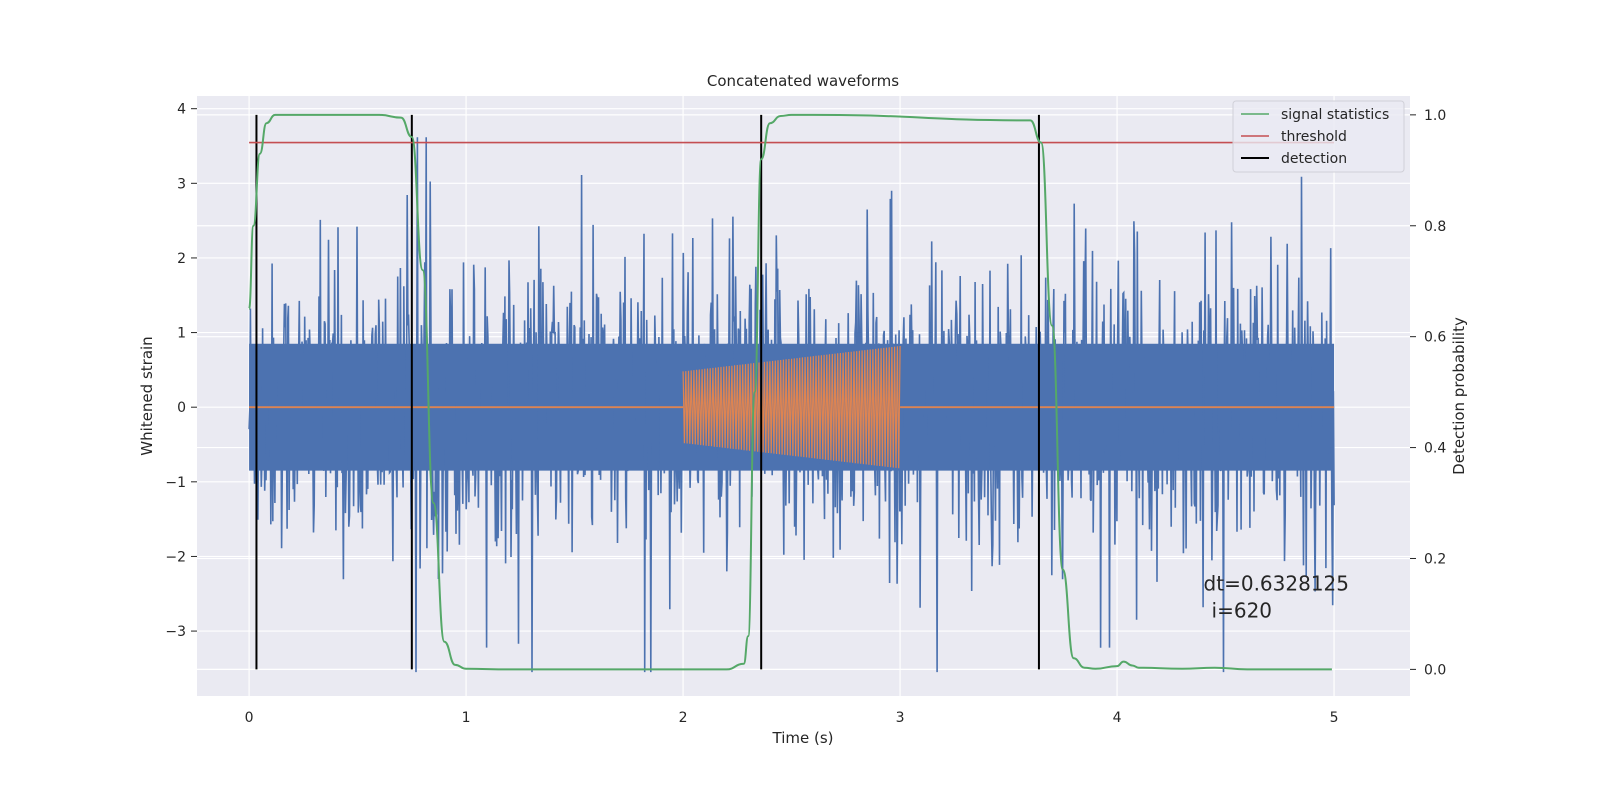 The height and width of the screenshot is (800, 1600). I want to click on series-chirp, so click(792, 407).